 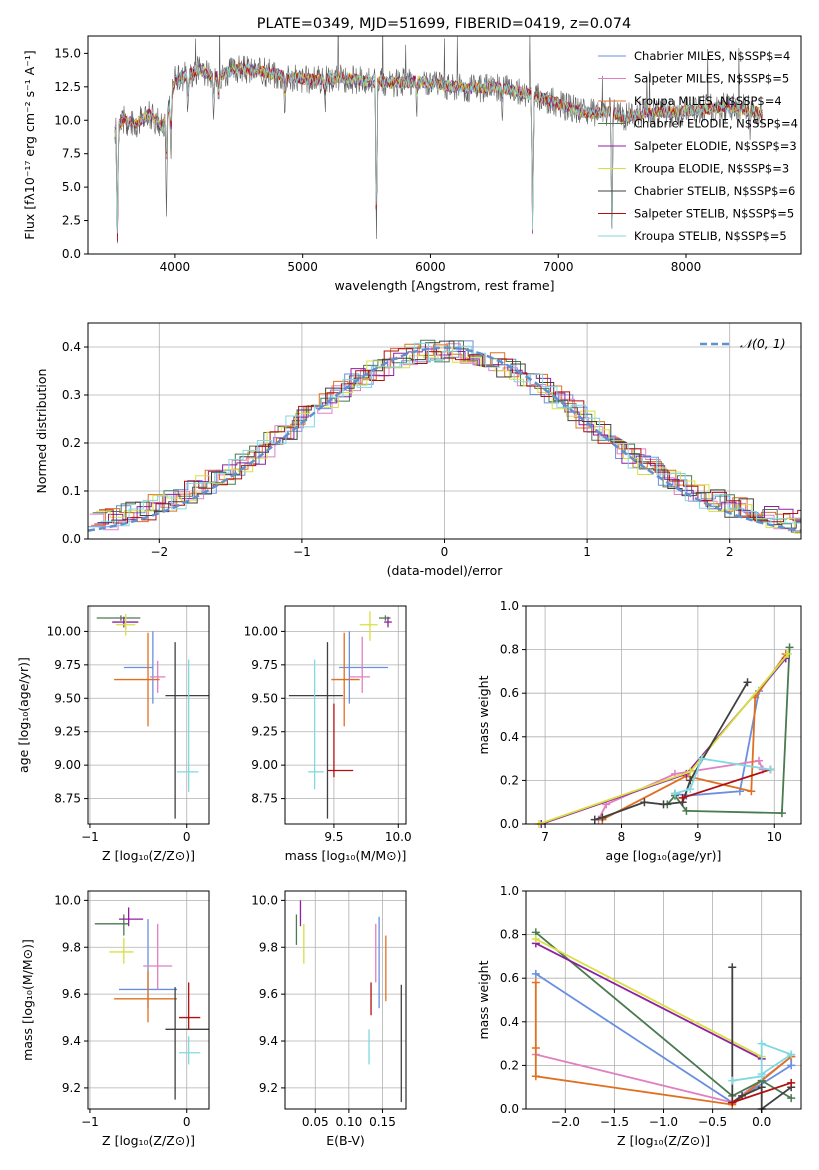 I want to click on y-tick-label: 0.8, so click(x=509, y=650).